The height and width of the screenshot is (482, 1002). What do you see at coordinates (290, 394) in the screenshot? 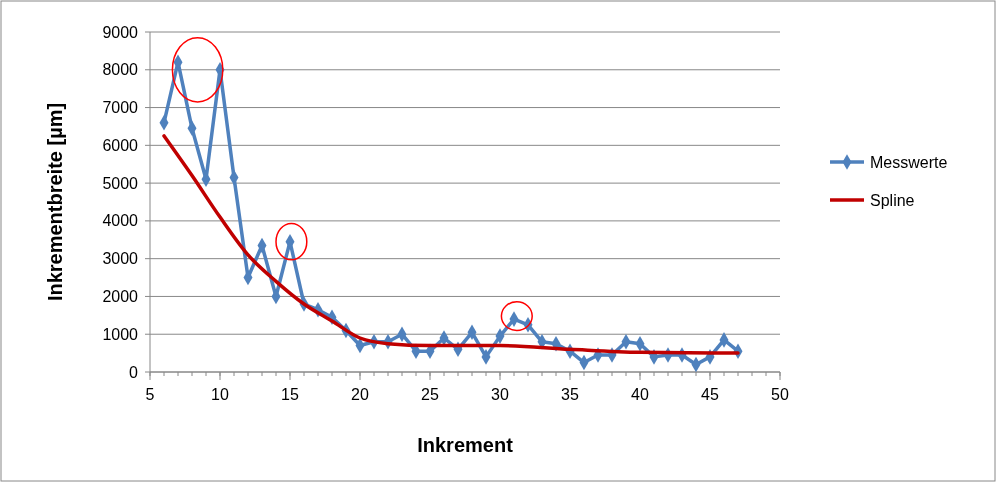
I see `x-tick-label: 15` at bounding box center [290, 394].